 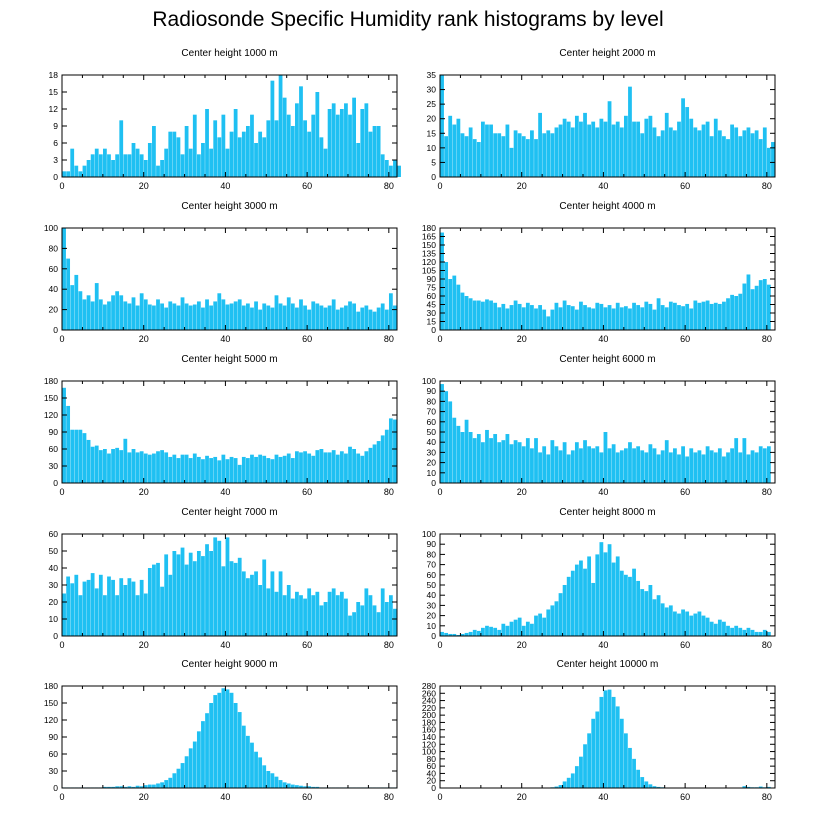 I want to click on y-tick-label: 100, so click(x=429, y=752).